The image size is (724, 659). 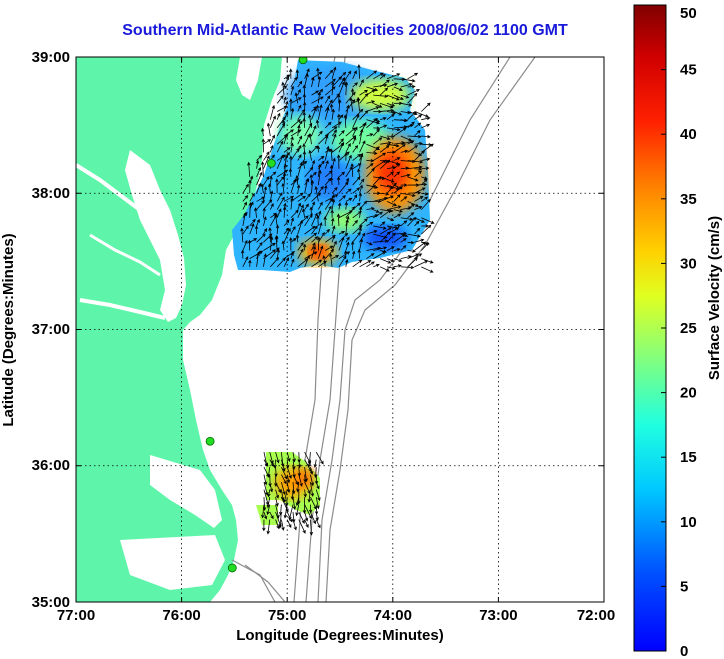 I want to click on colorbar-tick-label: 45, so click(x=688, y=70).